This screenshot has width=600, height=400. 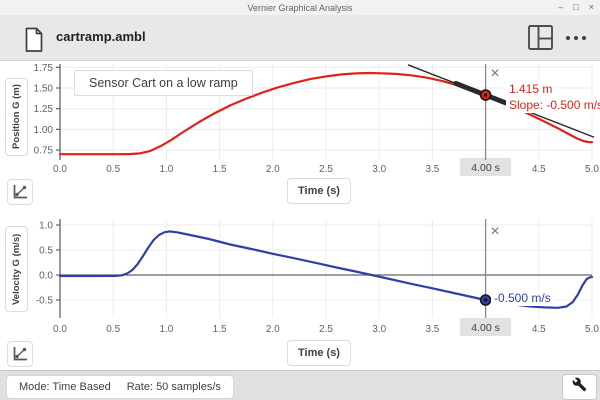 I want to click on wrench-icon, so click(x=579, y=387).